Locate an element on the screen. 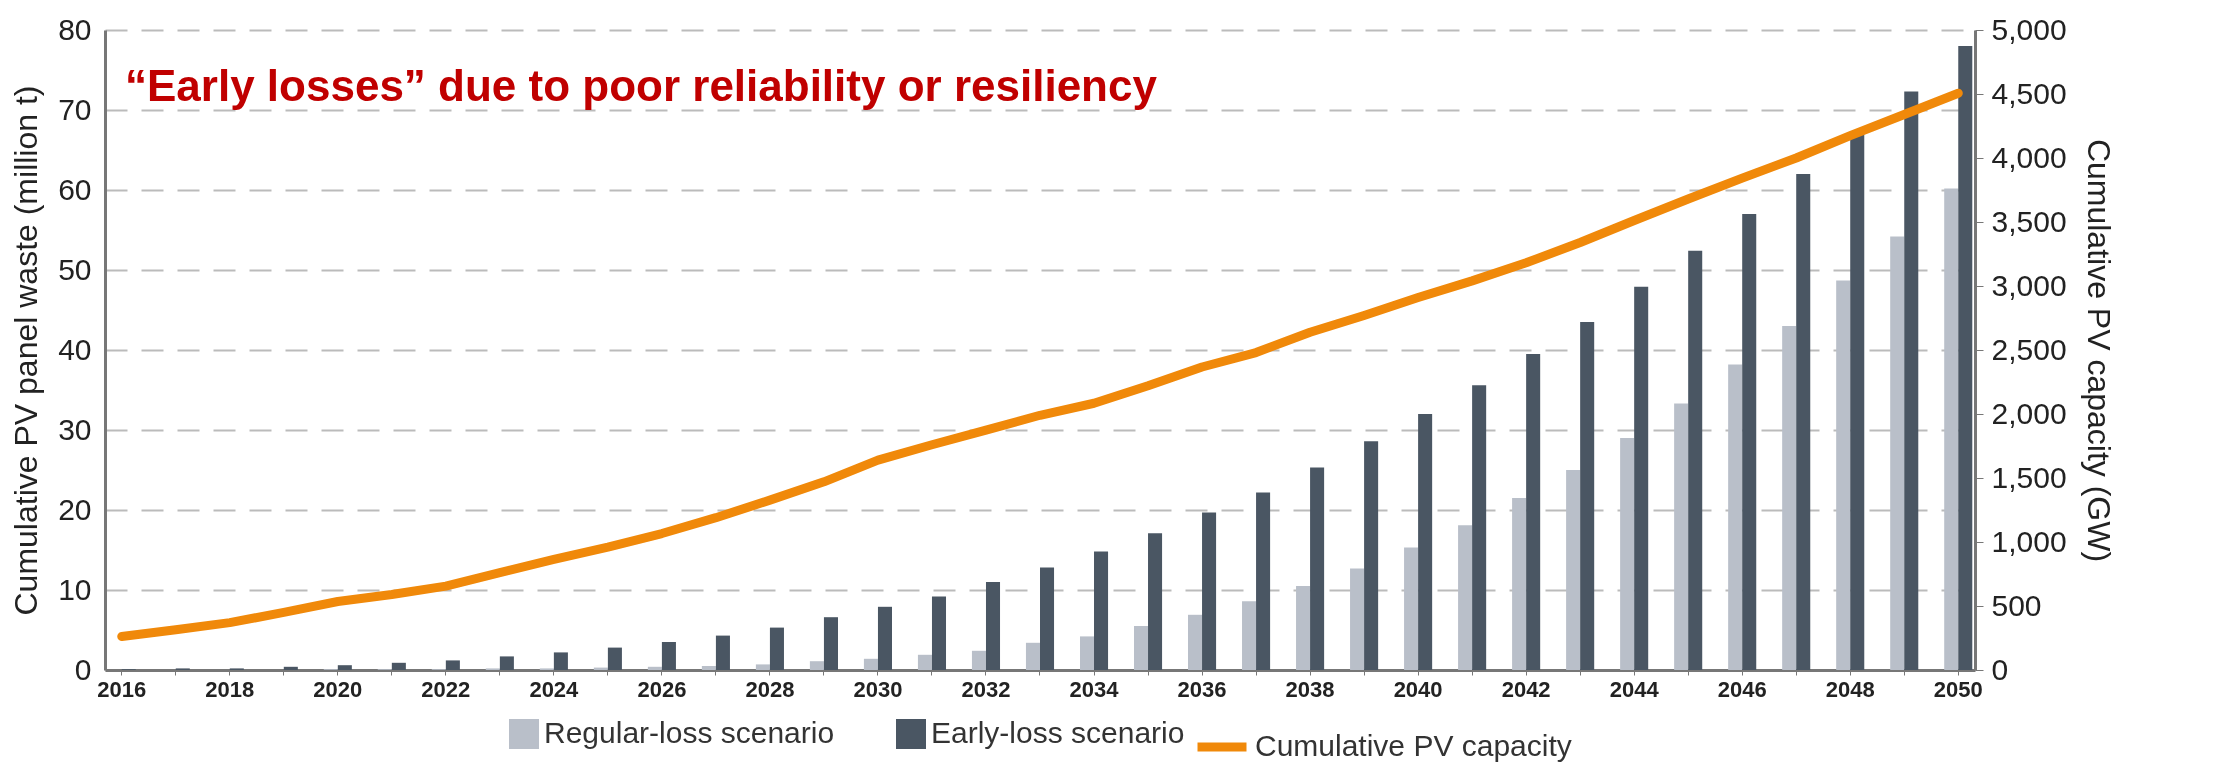  y-axis-title: Cumulative PV panel waste (million t) is located at coordinates (26, 350).